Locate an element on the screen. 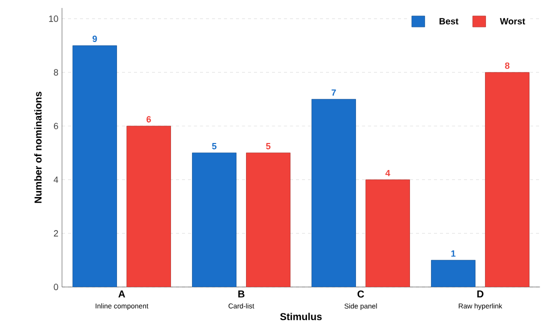 This screenshot has width=550, height=336. data-label: 7 is located at coordinates (334, 92).